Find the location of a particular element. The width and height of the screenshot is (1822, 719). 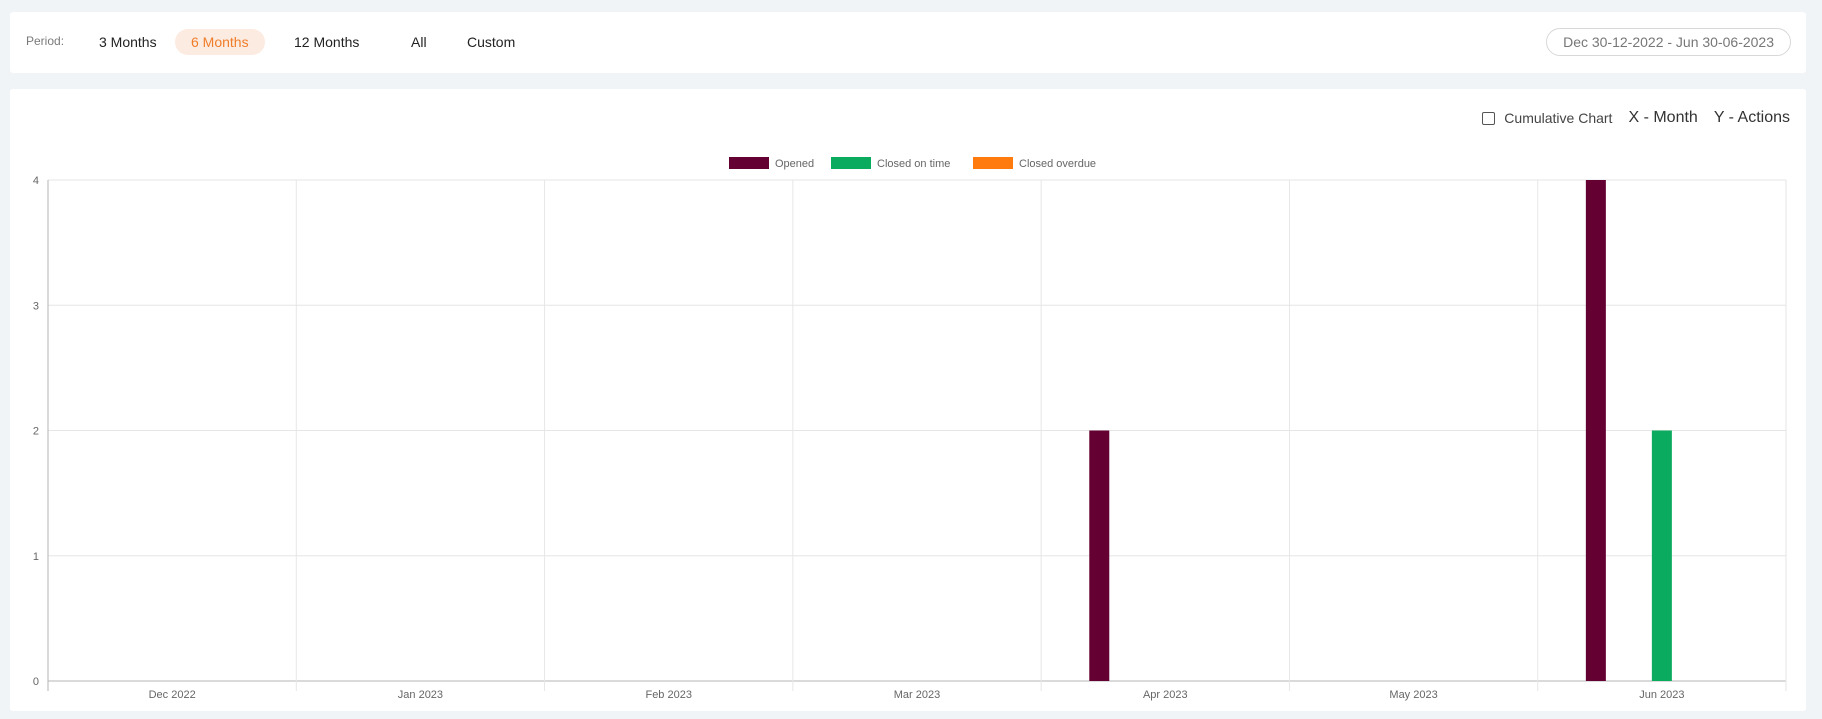

legend-swatch-closed-on-time is located at coordinates (851, 163).